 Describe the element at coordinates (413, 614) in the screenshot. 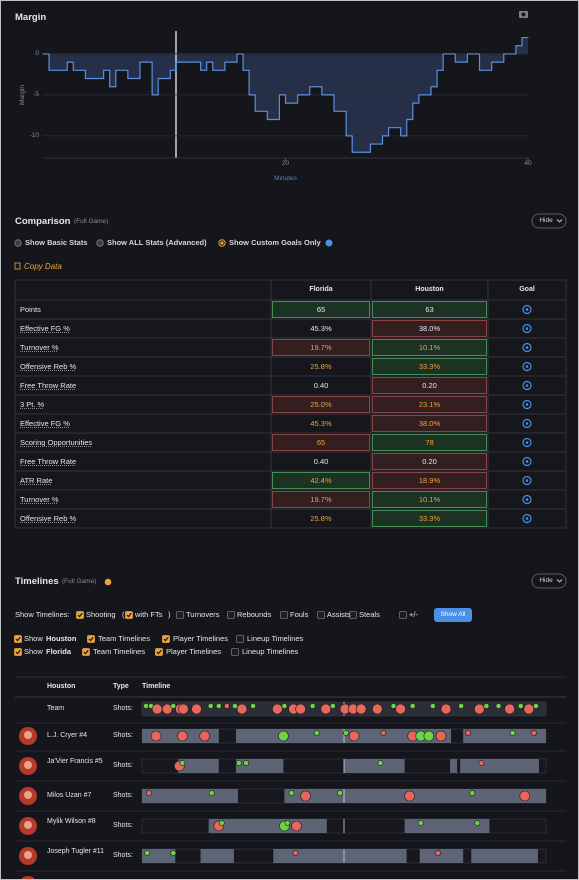

I see `timeline-option: +/-` at that location.